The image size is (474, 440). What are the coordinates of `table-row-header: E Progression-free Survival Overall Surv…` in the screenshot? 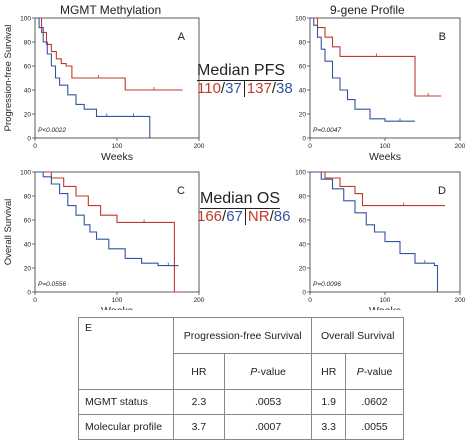 It's located at (241, 353).